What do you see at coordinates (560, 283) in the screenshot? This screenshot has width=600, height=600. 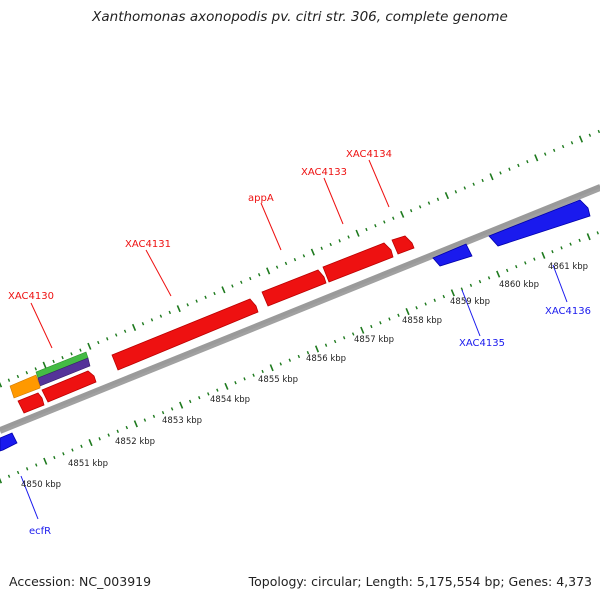 I see `leader-xac4136` at bounding box center [560, 283].